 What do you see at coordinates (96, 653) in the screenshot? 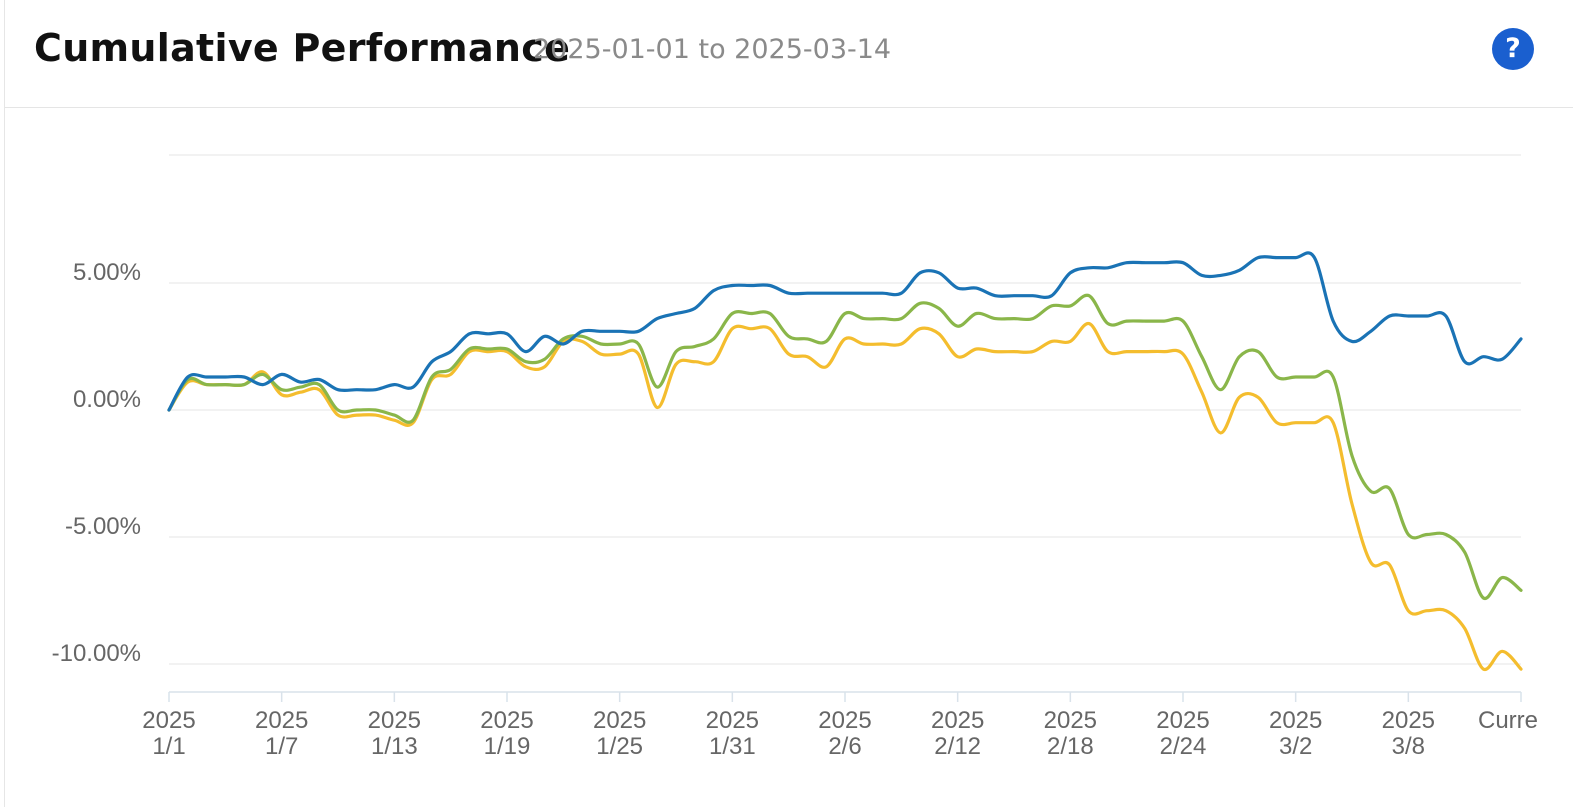
I see `y-tick-label: -10.00%` at bounding box center [96, 653].